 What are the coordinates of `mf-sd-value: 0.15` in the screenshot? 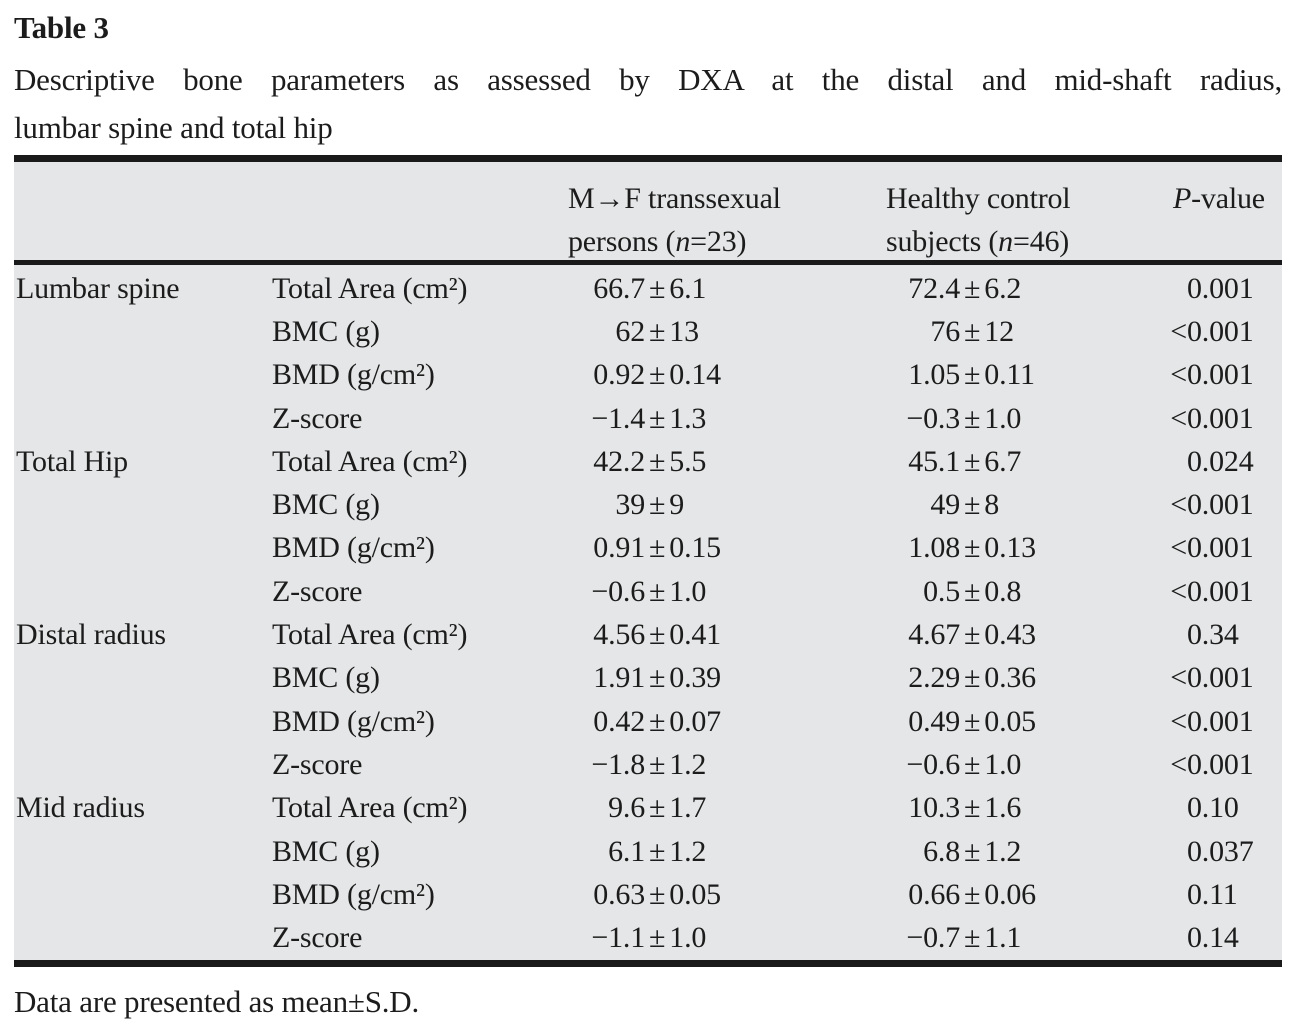 It's located at (695, 548).